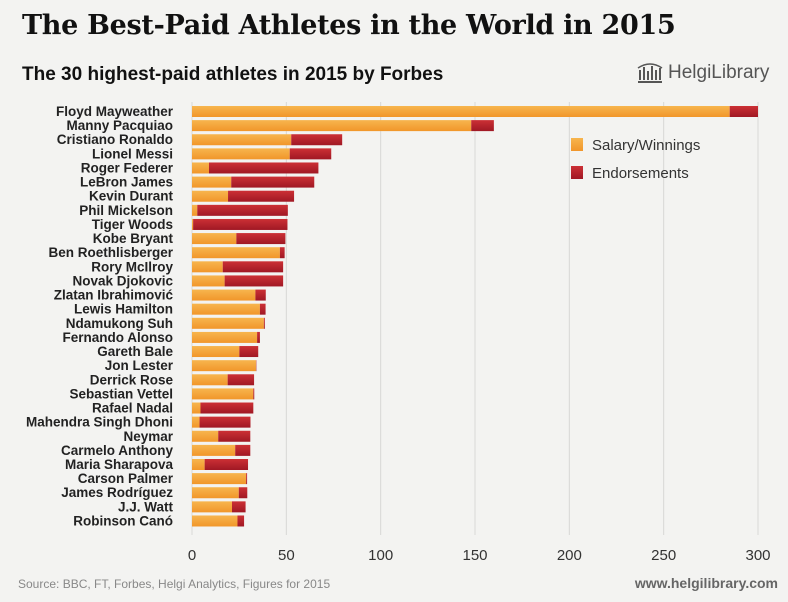  I want to click on category-label: Manny Pacquiao, so click(119, 125).